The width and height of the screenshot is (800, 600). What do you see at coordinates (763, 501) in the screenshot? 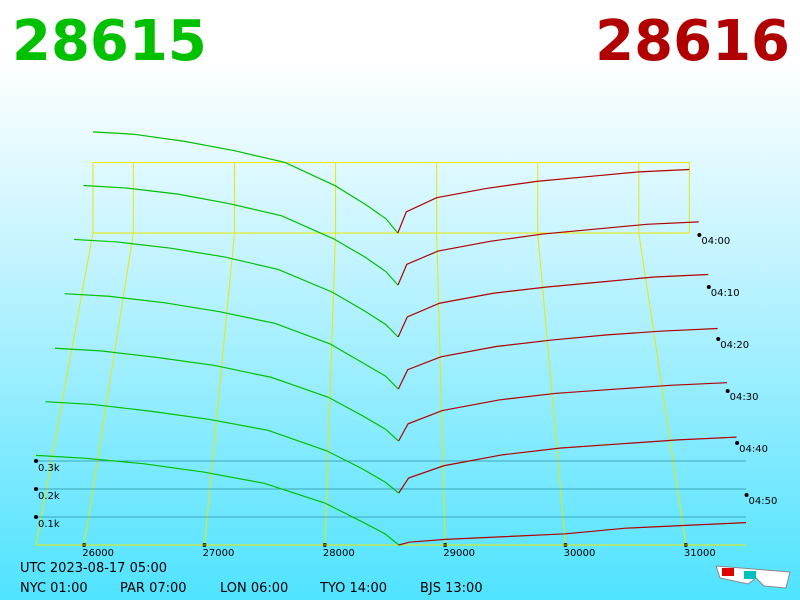
I see `z-tick-label: 04:50` at bounding box center [763, 501].